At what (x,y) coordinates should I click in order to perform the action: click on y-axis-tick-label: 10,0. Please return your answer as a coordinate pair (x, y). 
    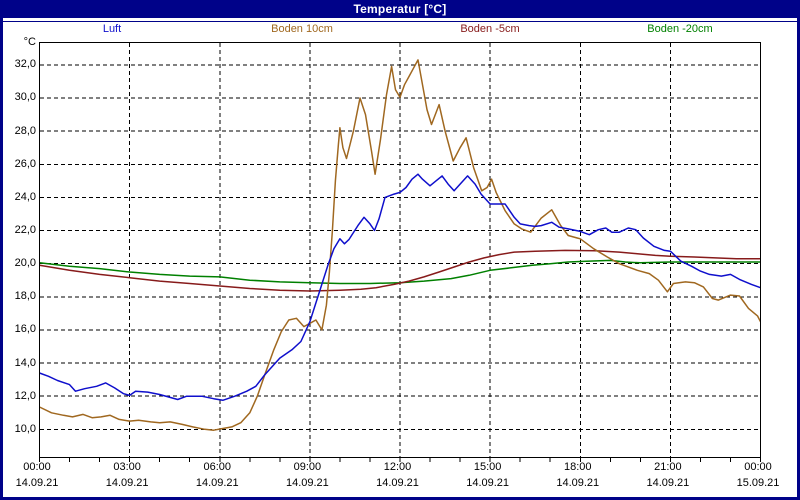
    Looking at the image, I should click on (25, 428).